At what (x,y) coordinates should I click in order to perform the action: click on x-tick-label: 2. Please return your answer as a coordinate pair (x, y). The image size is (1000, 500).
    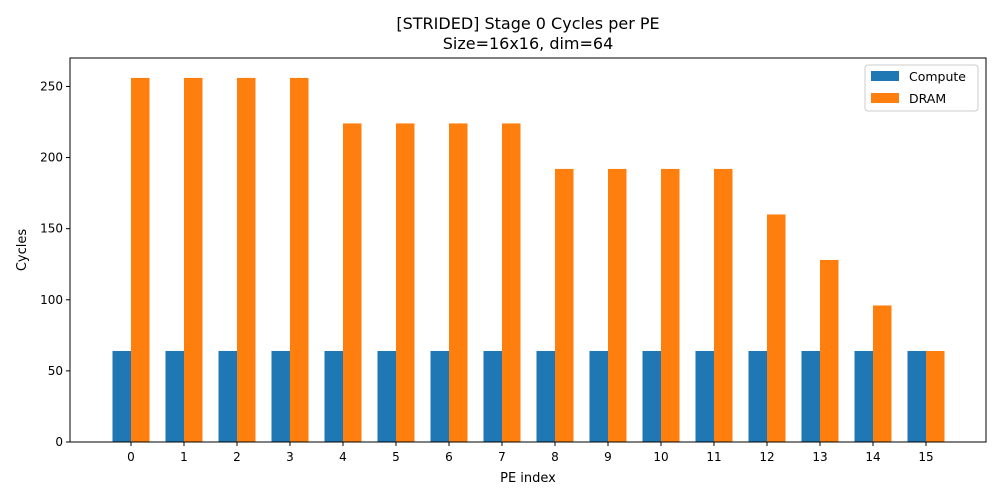
    Looking at the image, I should click on (237, 457).